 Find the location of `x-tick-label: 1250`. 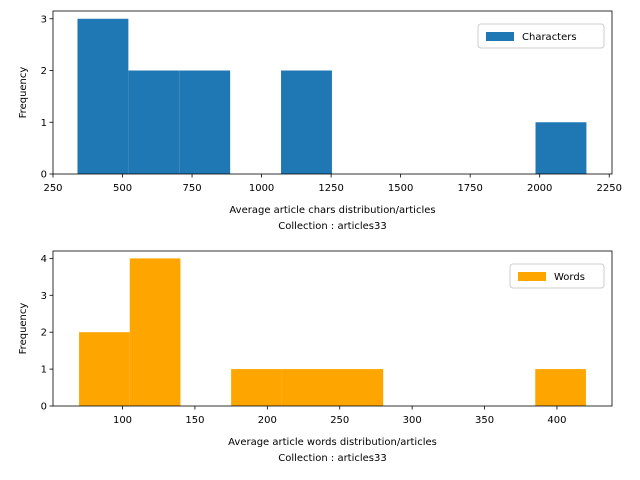

x-tick-label: 1250 is located at coordinates (330, 188).